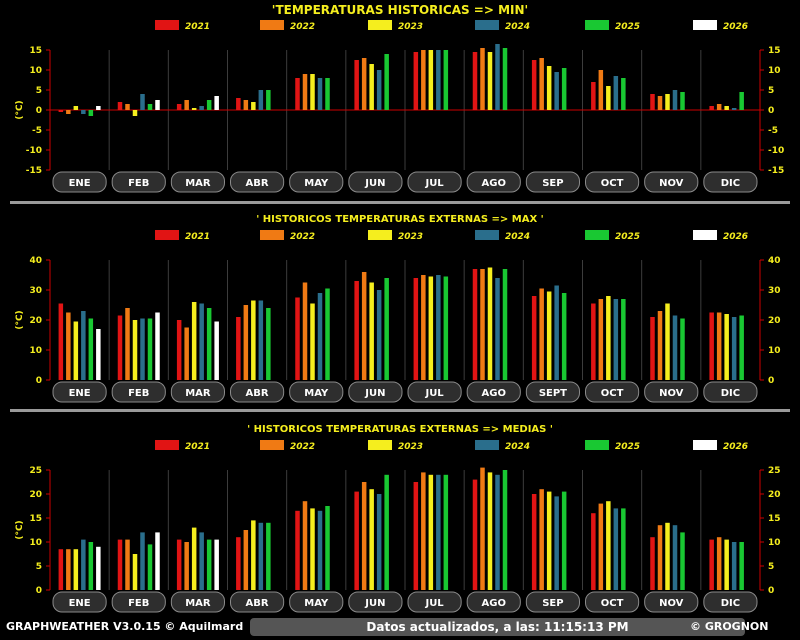  I want to click on bar-2025-ene, so click(91, 566).